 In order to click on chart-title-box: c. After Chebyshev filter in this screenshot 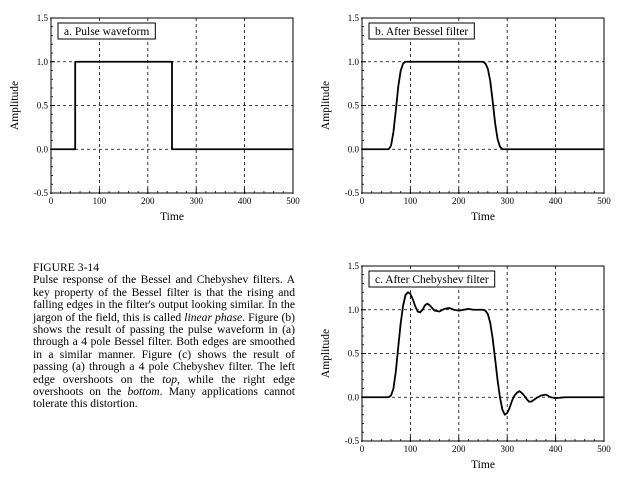, I will do `click(432, 279)`.